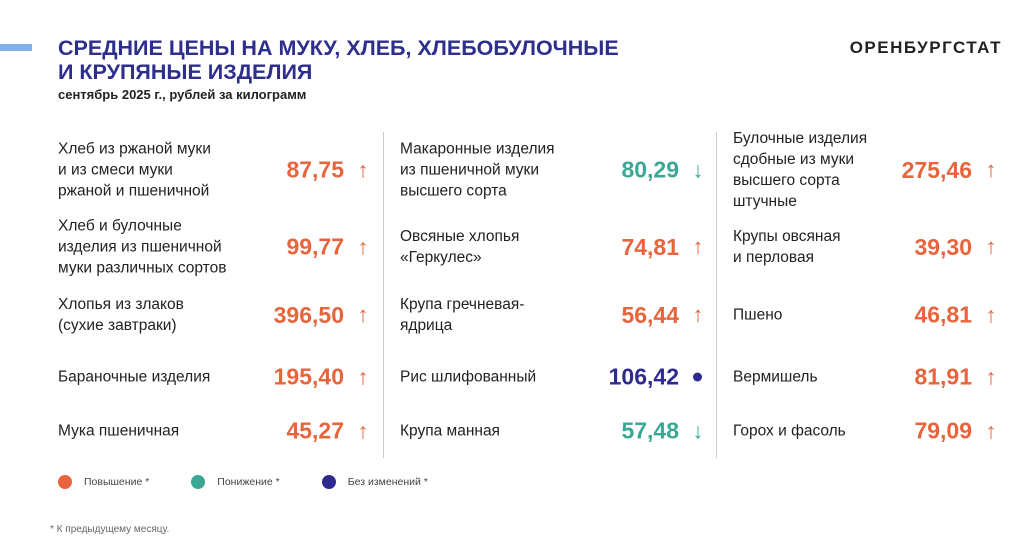  I want to click on price-row: Хлопья из злаков (сухие завтраки) 396,50 ↑, so click(214, 315).